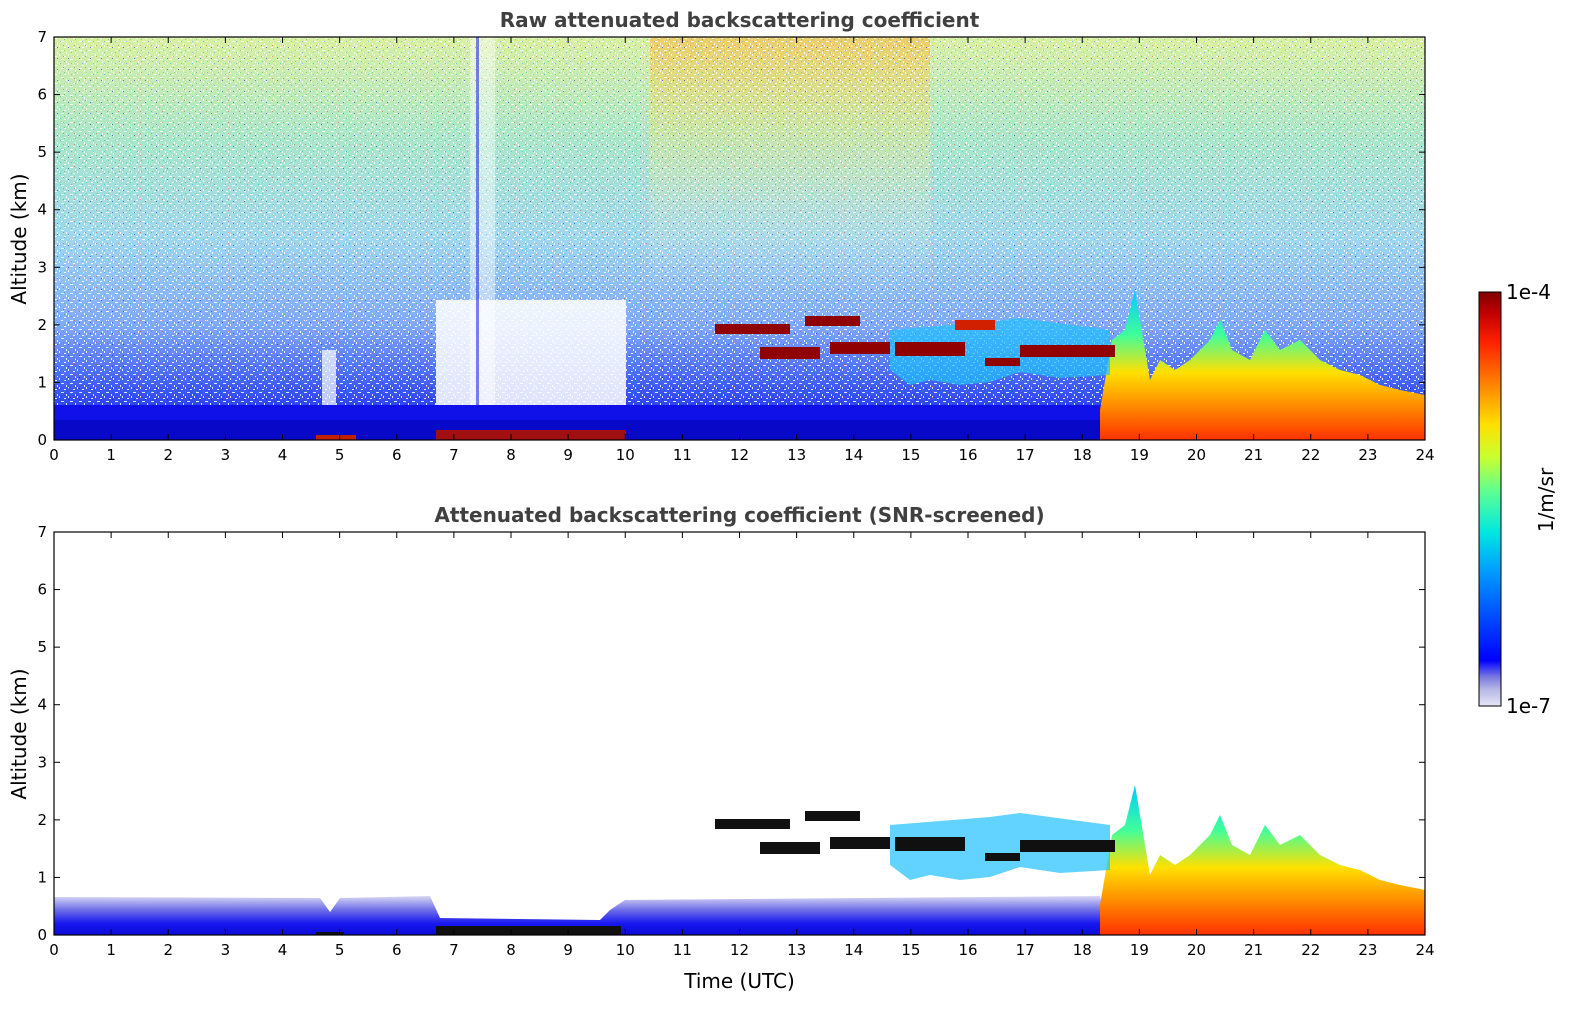 Image resolution: width=1595 pixels, height=1020 pixels. I want to click on colorbar-unit-label: 1/m/sr, so click(1546, 499).